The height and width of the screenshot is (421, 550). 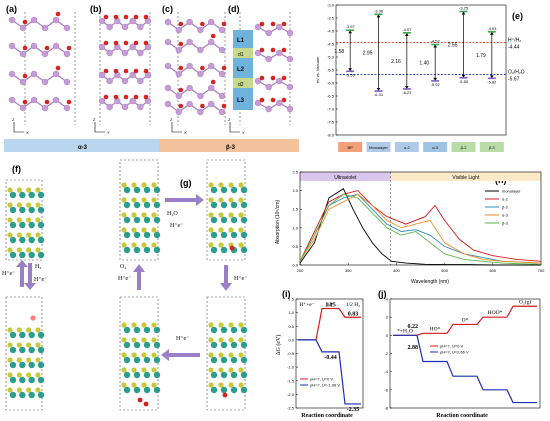 What do you see at coordinates (22, 263) in the screenshot?
I see `arrow-f-up-head` at bounding box center [22, 263].